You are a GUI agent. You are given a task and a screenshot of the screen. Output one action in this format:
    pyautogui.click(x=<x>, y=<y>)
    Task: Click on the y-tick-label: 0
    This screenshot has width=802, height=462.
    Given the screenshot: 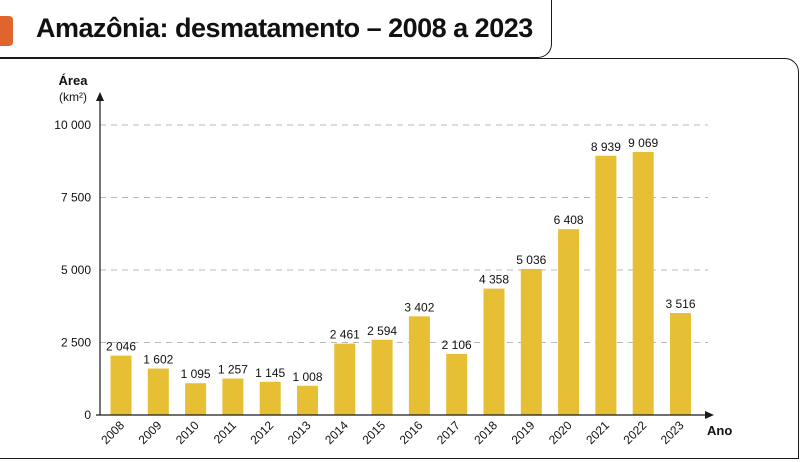 What is the action you would take?
    pyautogui.click(x=87, y=415)
    